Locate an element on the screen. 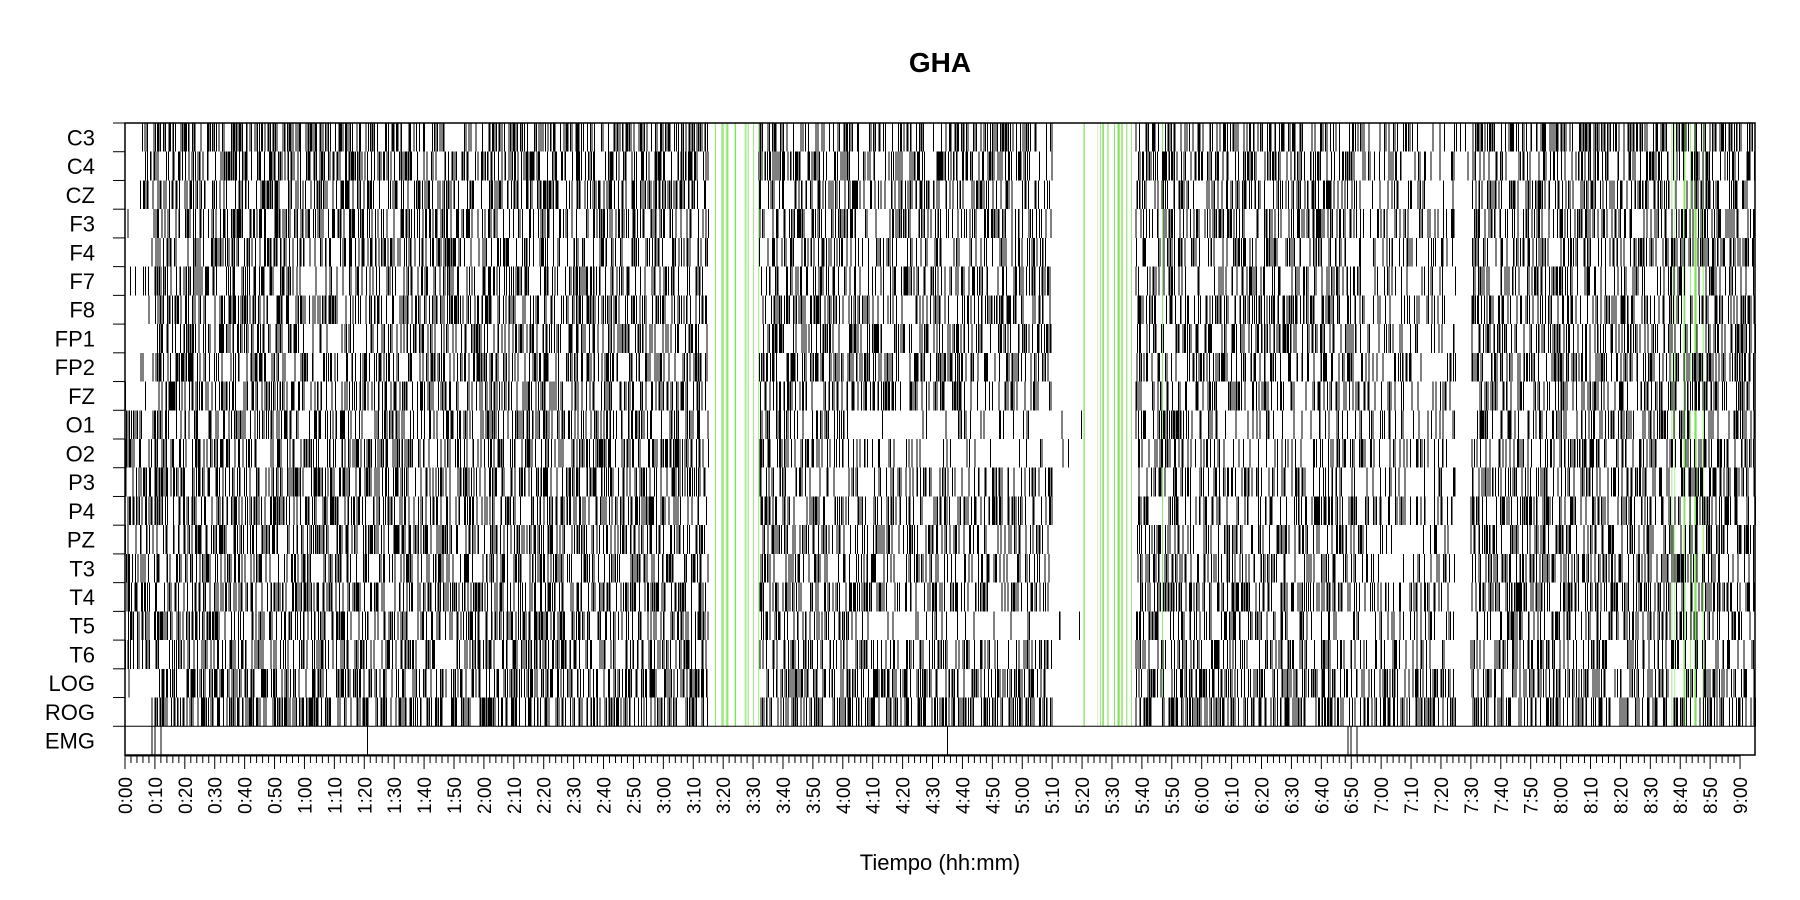 The image size is (1800, 900). channel-events-fp1 is located at coordinates (956, 338).